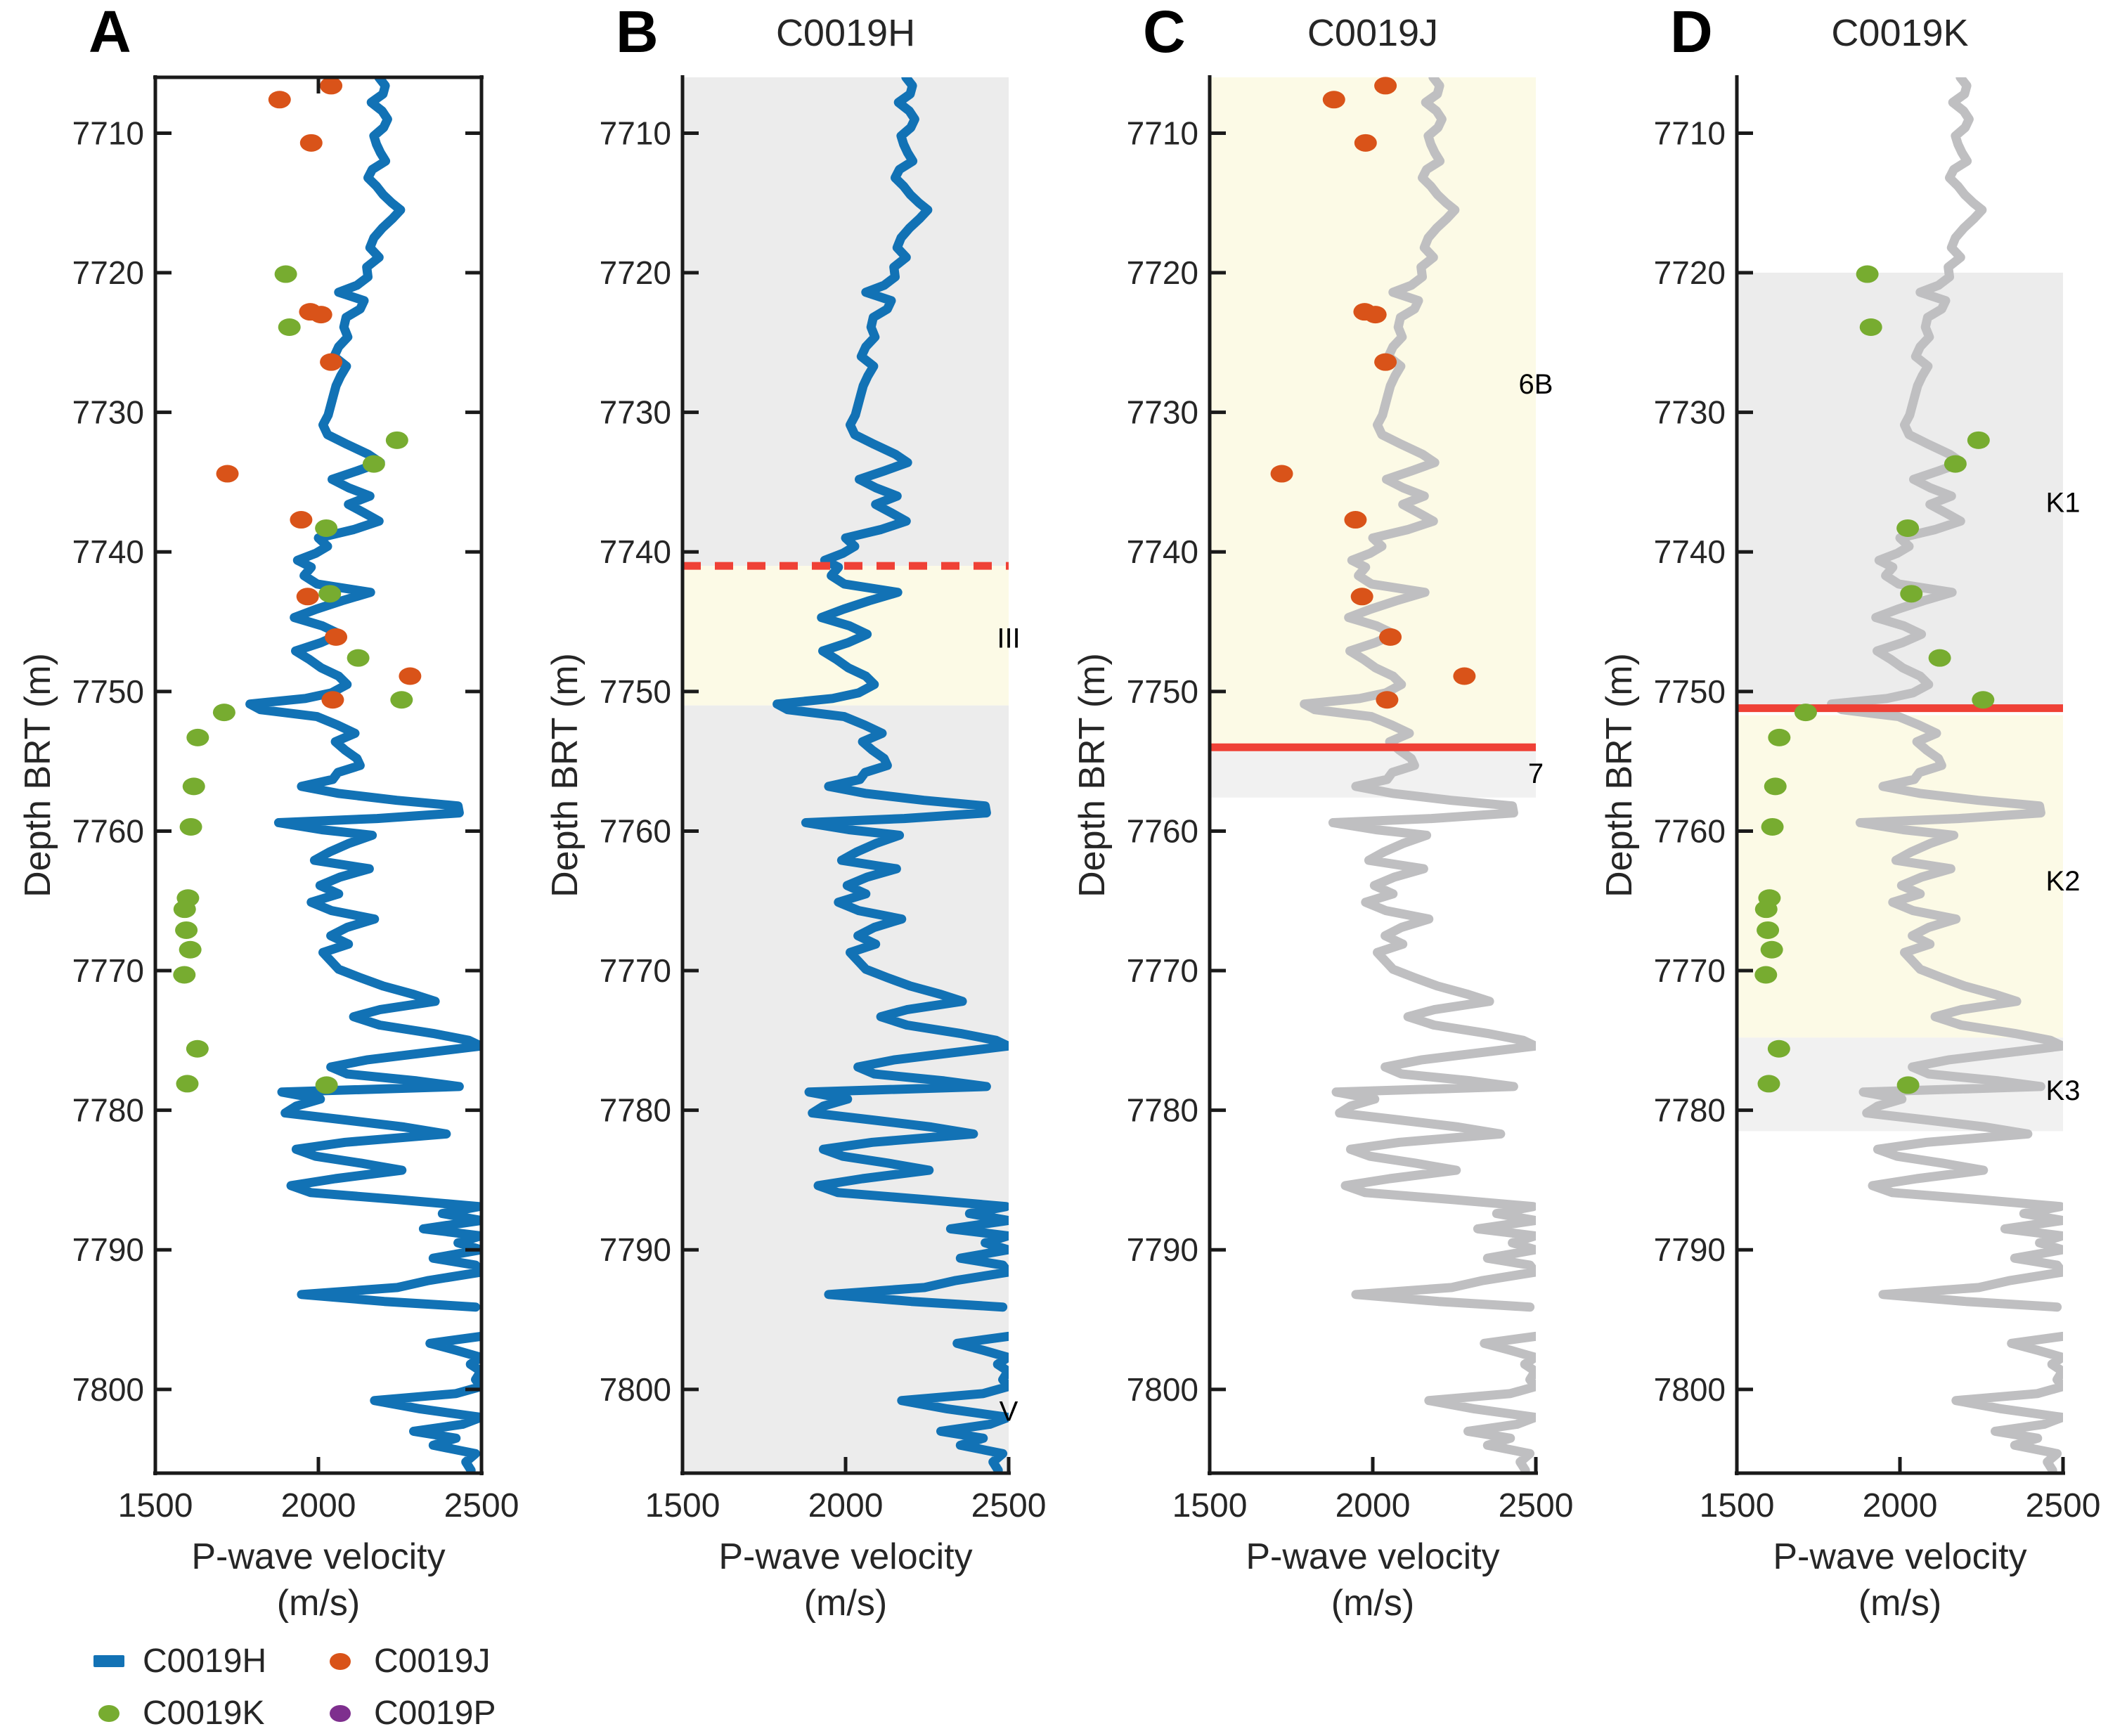  I want to click on panel-letter-d: D, so click(1691, 32).